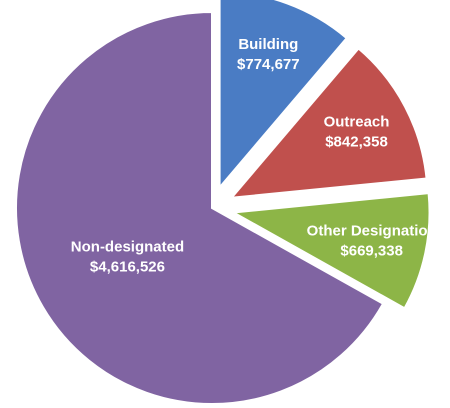  I want to click on slice-label: Non-designated, so click(127, 247).